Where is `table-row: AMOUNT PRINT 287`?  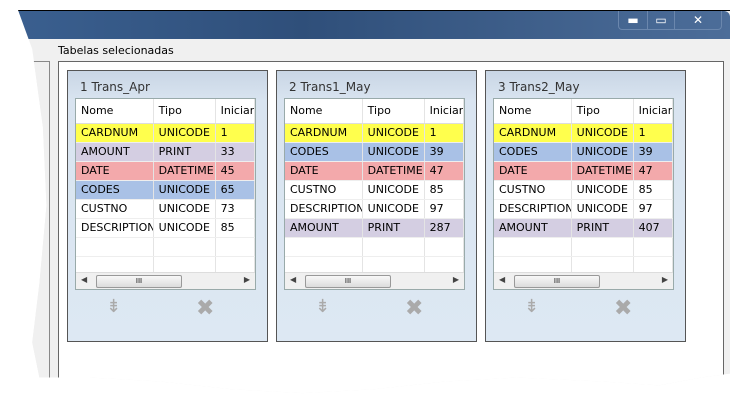
table-row: AMOUNT PRINT 287 is located at coordinates (374, 228).